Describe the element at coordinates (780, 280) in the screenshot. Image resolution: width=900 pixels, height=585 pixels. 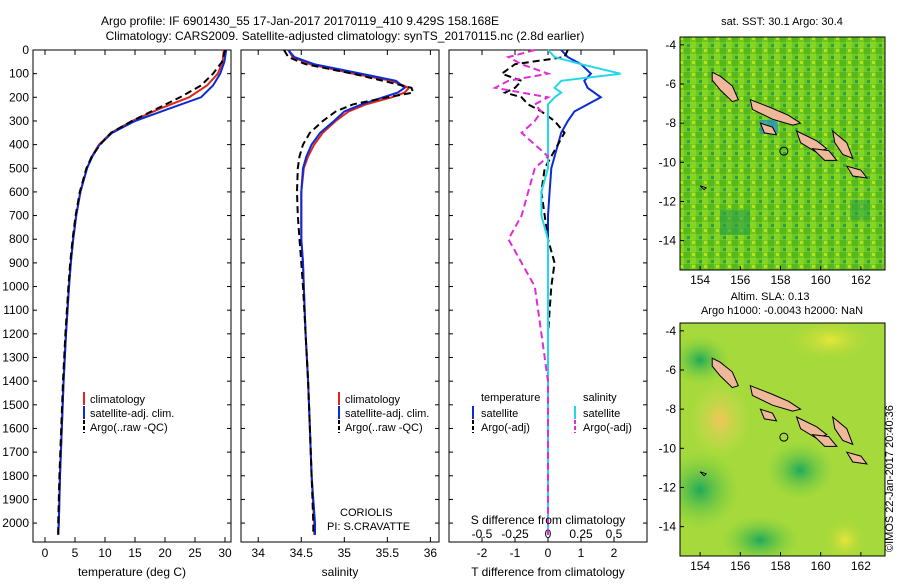
I see `map-x-tick-label: 158` at that location.